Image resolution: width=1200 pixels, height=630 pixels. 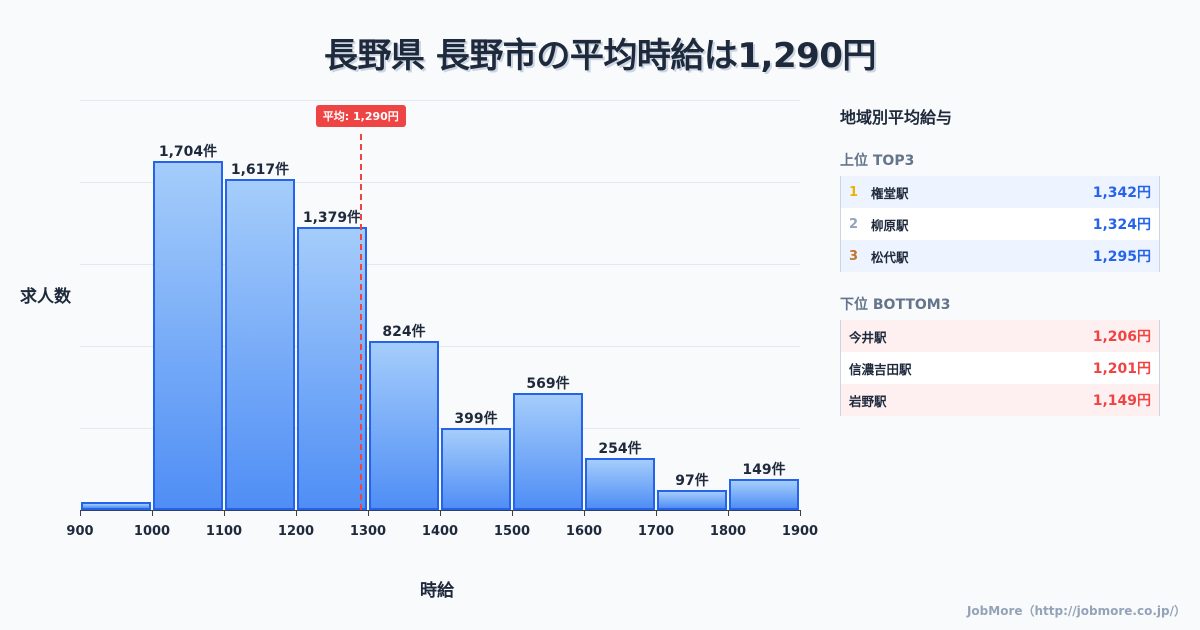 I want to click on page-title: 長野県 長野市の平均時給は1,290円, so click(x=600, y=56).